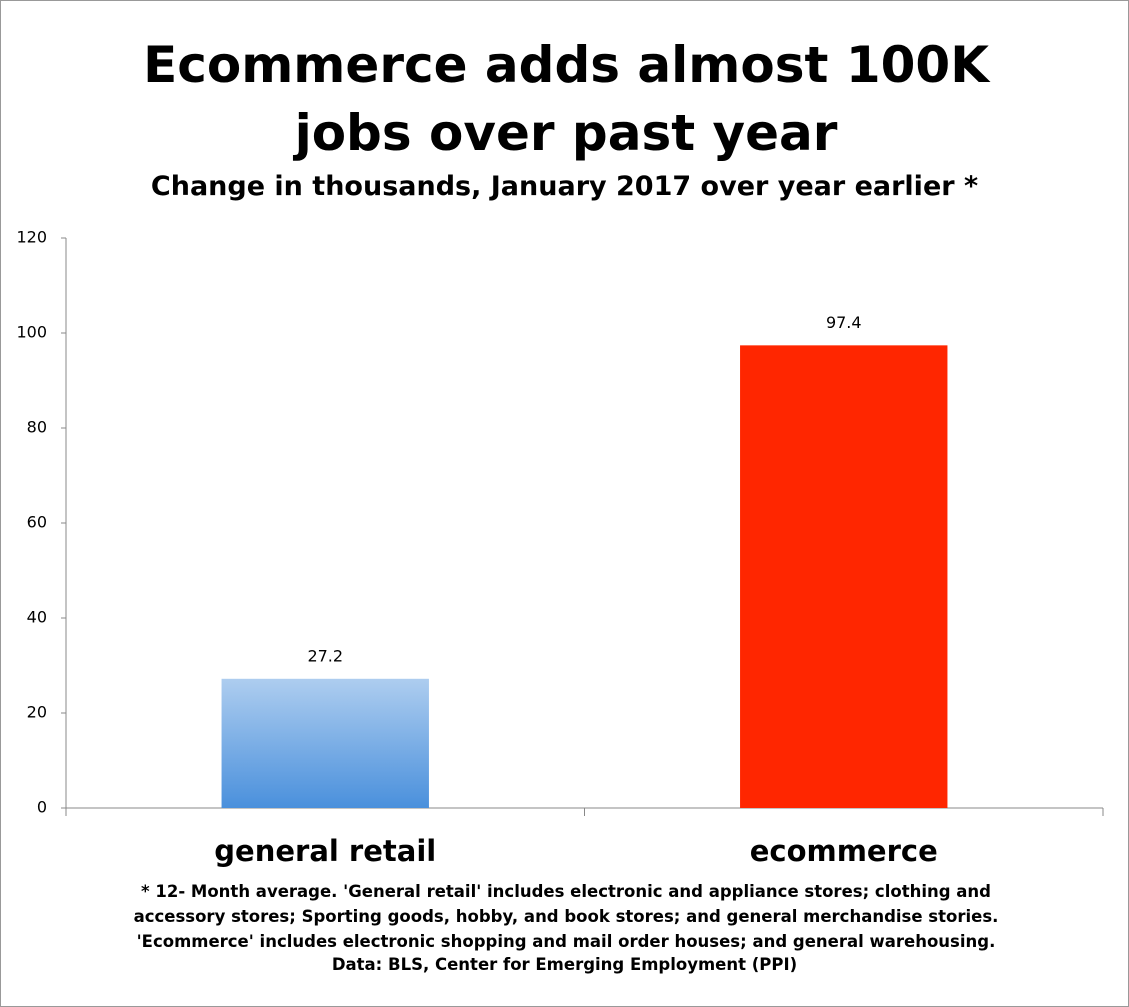  What do you see at coordinates (42, 807) in the screenshot?
I see `y-tick-label: 0` at bounding box center [42, 807].